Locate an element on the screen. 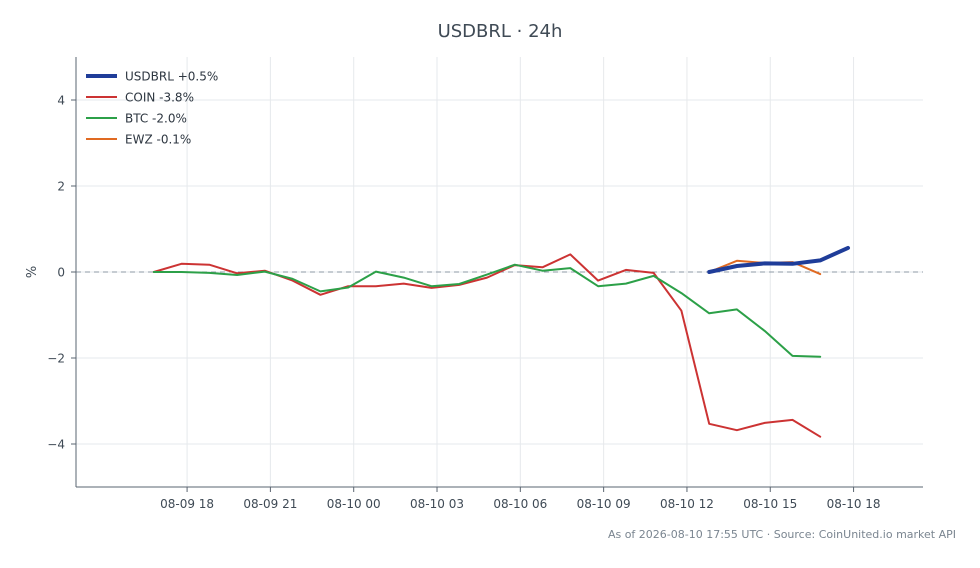 Image resolution: width=980 pixels, height=568 pixels. legend-label: BTC -2.0% is located at coordinates (156, 119).